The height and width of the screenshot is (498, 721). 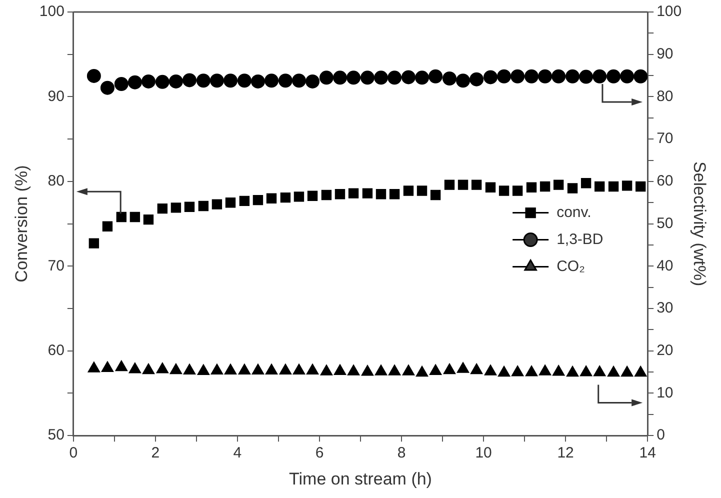 I want to click on y-tick-label: 60, so click(x=56, y=351).